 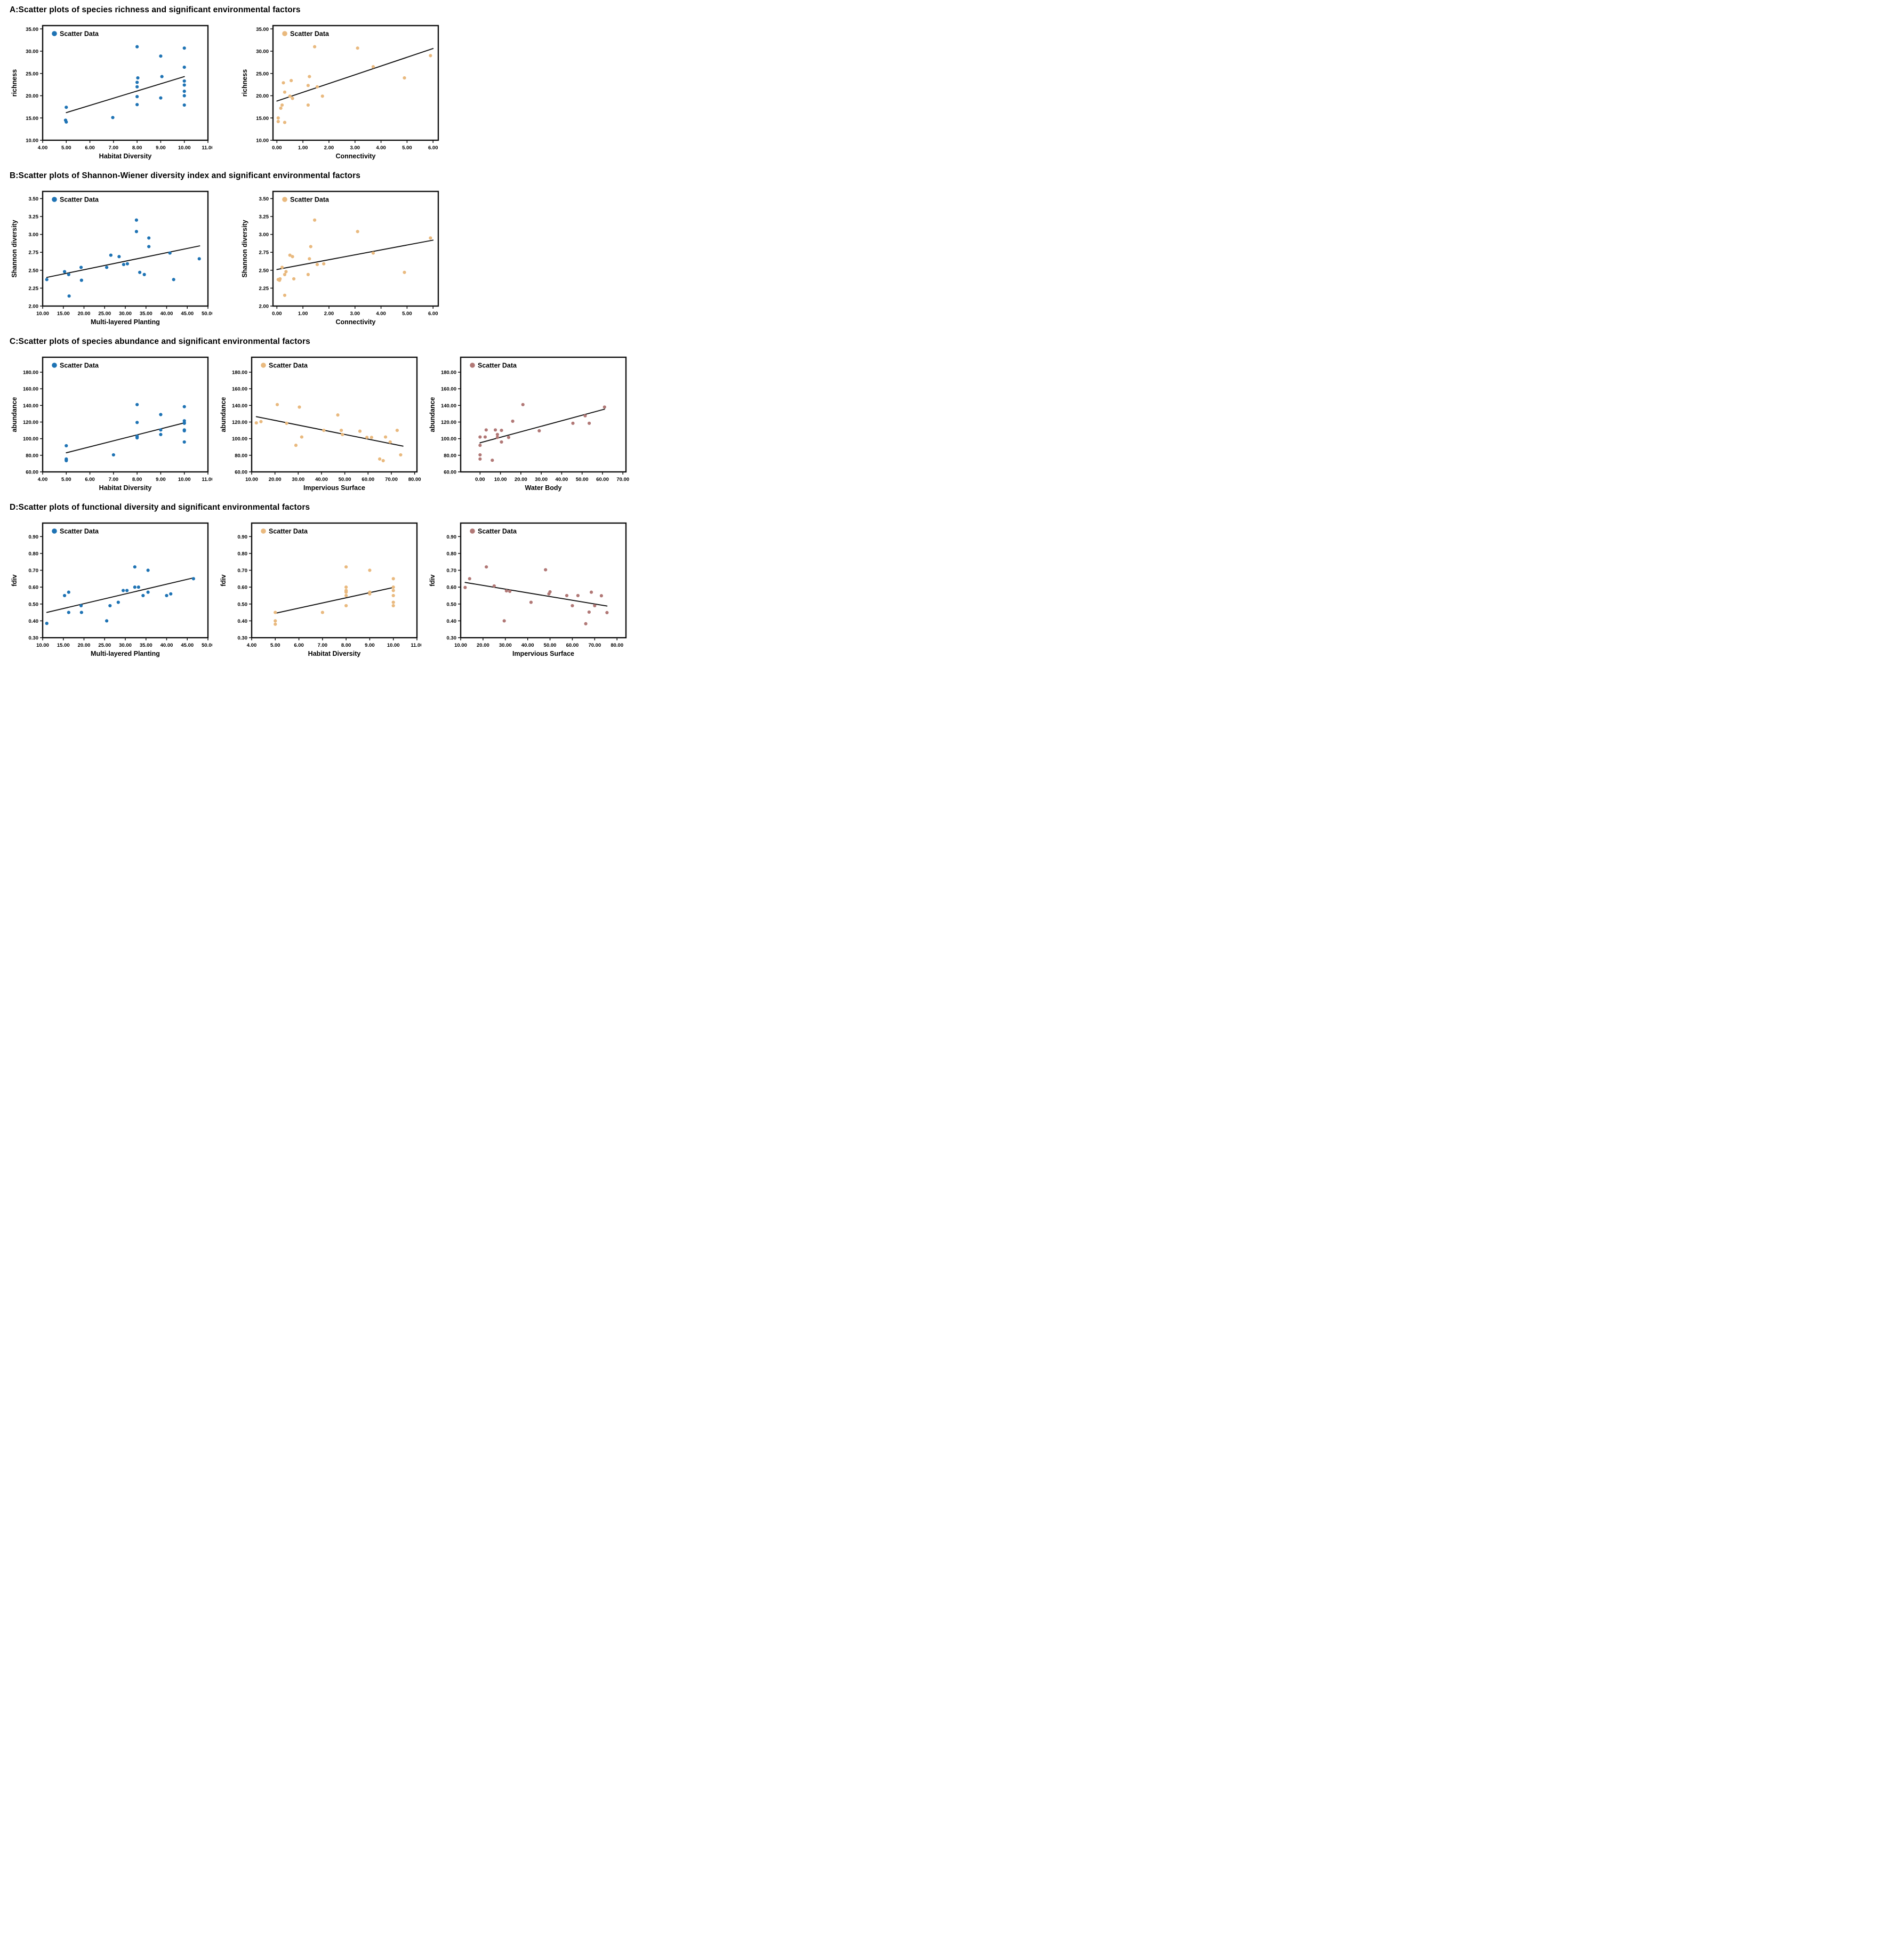 I want to click on x-axis-label: Water Body, so click(x=543, y=488).